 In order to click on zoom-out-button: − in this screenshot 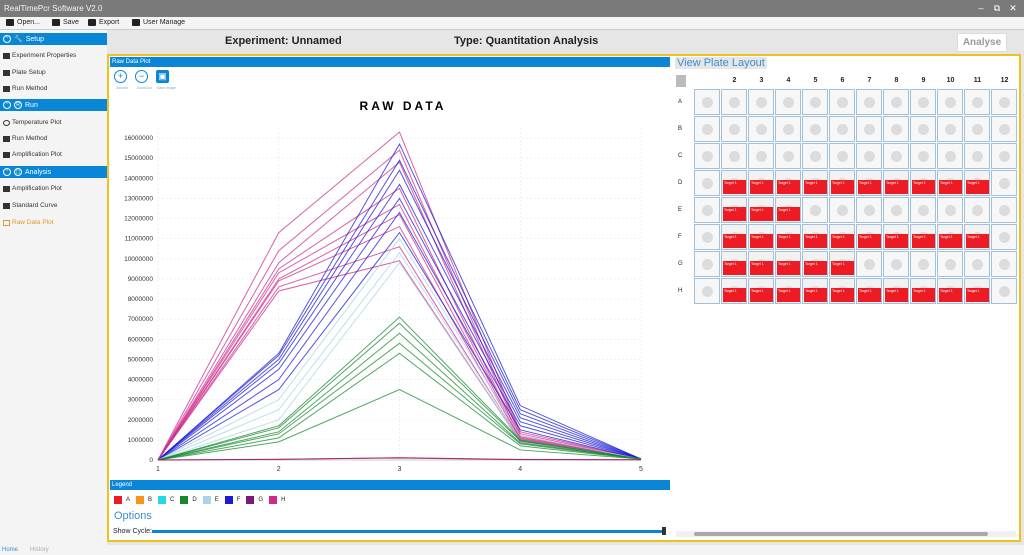, I will do `click(141, 76)`.